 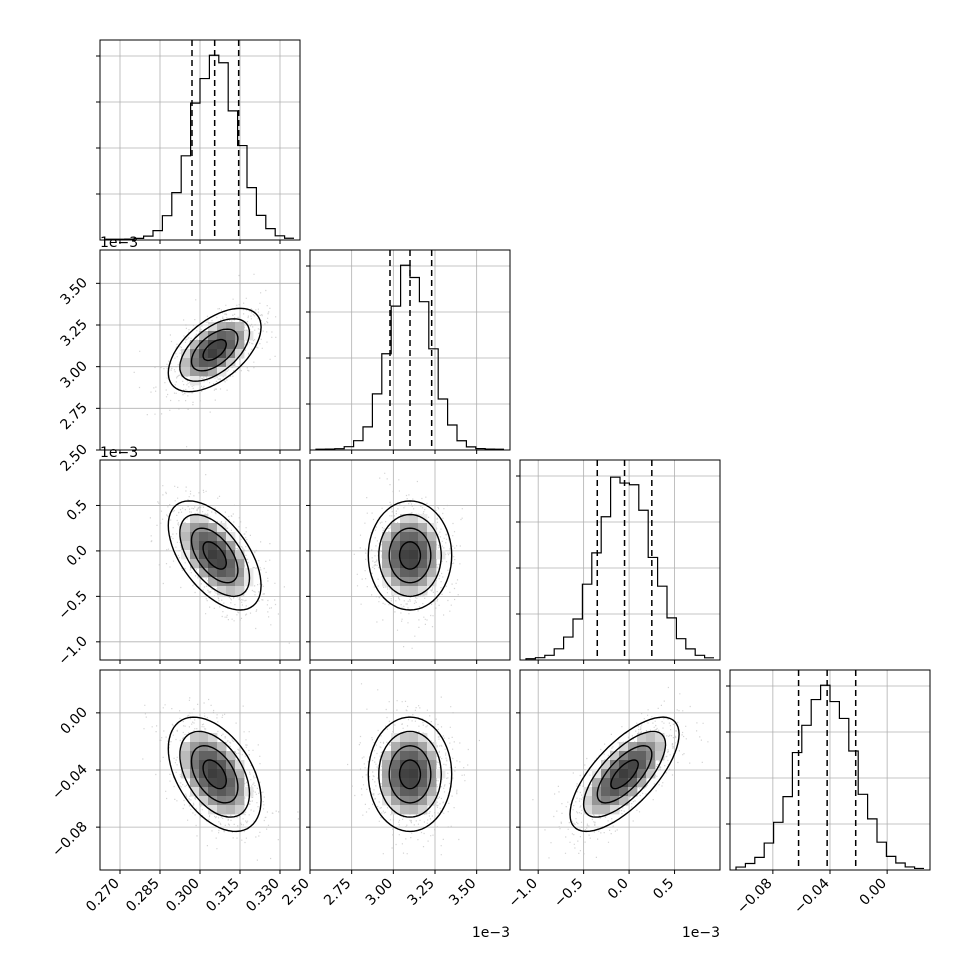 I want to click on y-tick-label: 0.00, so click(x=73, y=720).